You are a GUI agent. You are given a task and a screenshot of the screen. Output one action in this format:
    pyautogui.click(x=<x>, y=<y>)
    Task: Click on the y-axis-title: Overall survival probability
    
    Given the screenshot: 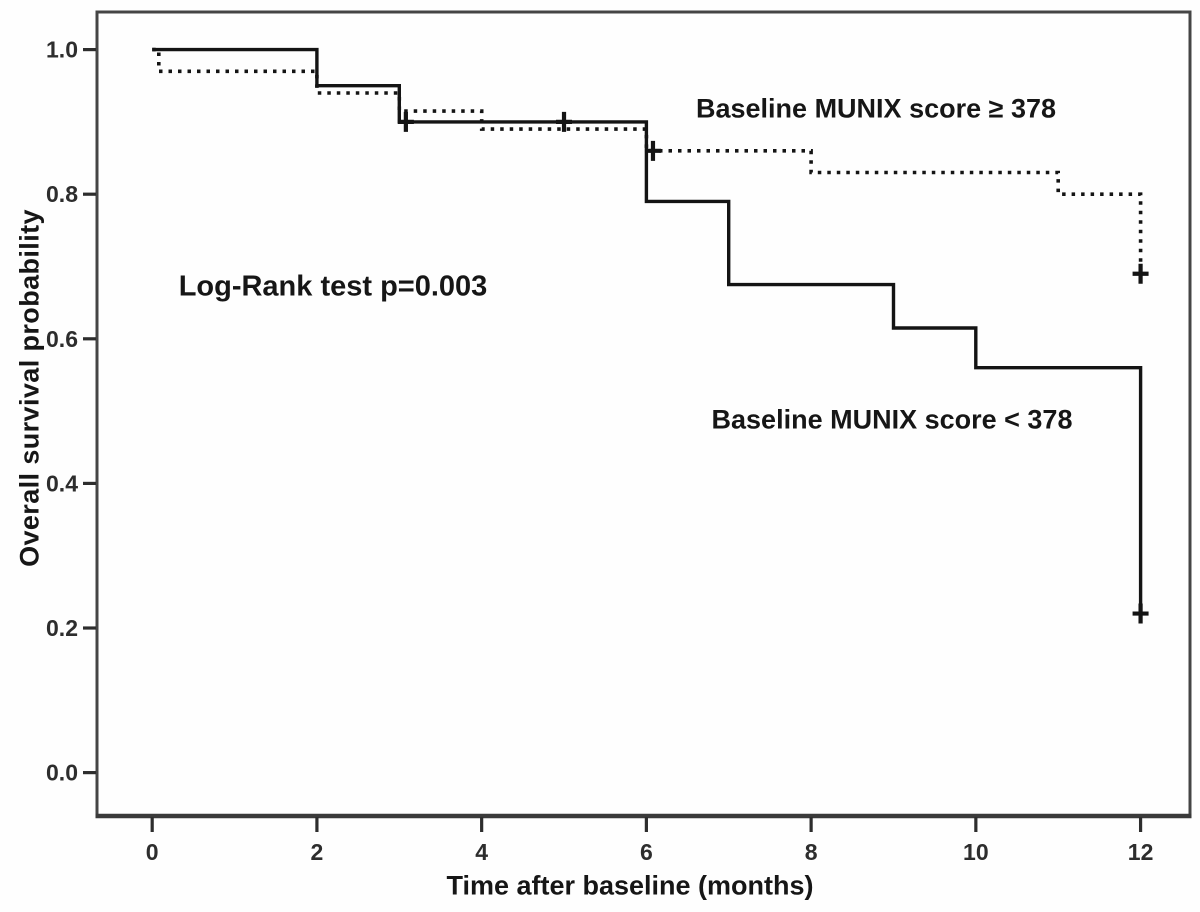 What is the action you would take?
    pyautogui.click(x=29, y=388)
    